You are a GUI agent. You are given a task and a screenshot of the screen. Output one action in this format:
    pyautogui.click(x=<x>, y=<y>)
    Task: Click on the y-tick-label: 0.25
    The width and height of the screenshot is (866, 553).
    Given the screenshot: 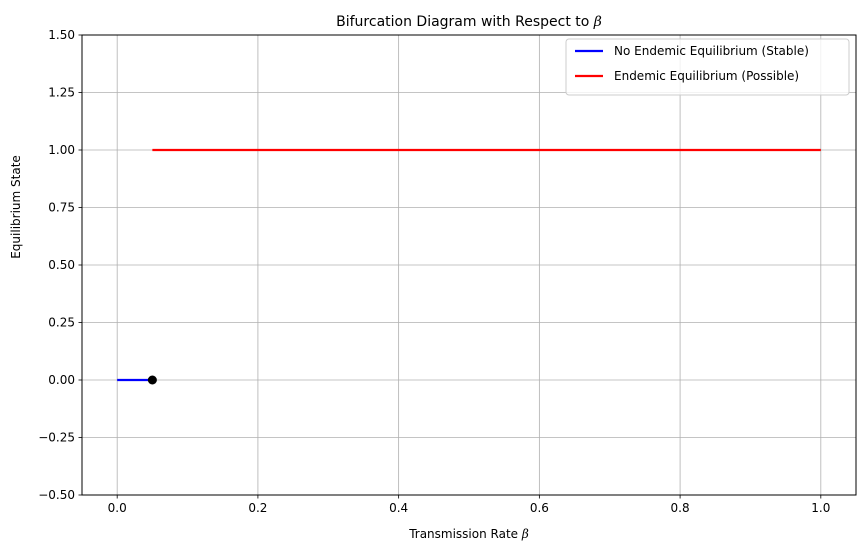 What is the action you would take?
    pyautogui.click(x=61, y=323)
    